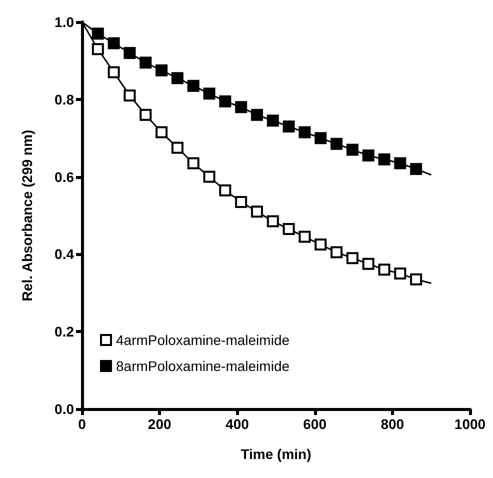  What do you see at coordinates (64, 409) in the screenshot?
I see `y-tick-label: 0.0` at bounding box center [64, 409].